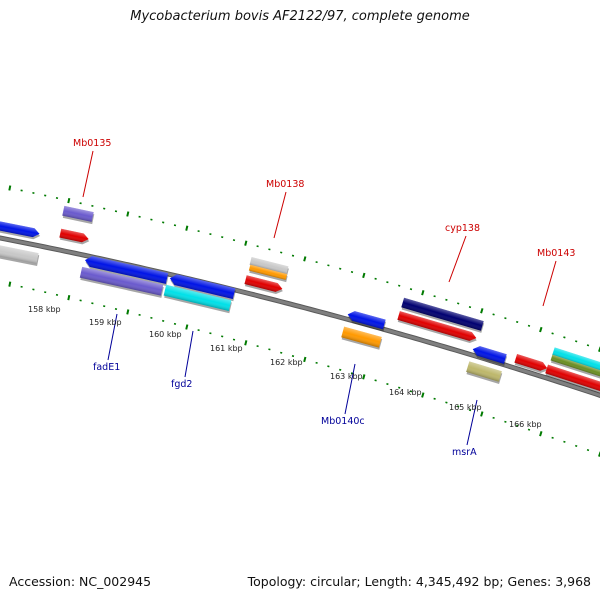  Describe the element at coordinates (462, 228) in the screenshot. I see `gene-label-cyp138: cyp138` at that location.